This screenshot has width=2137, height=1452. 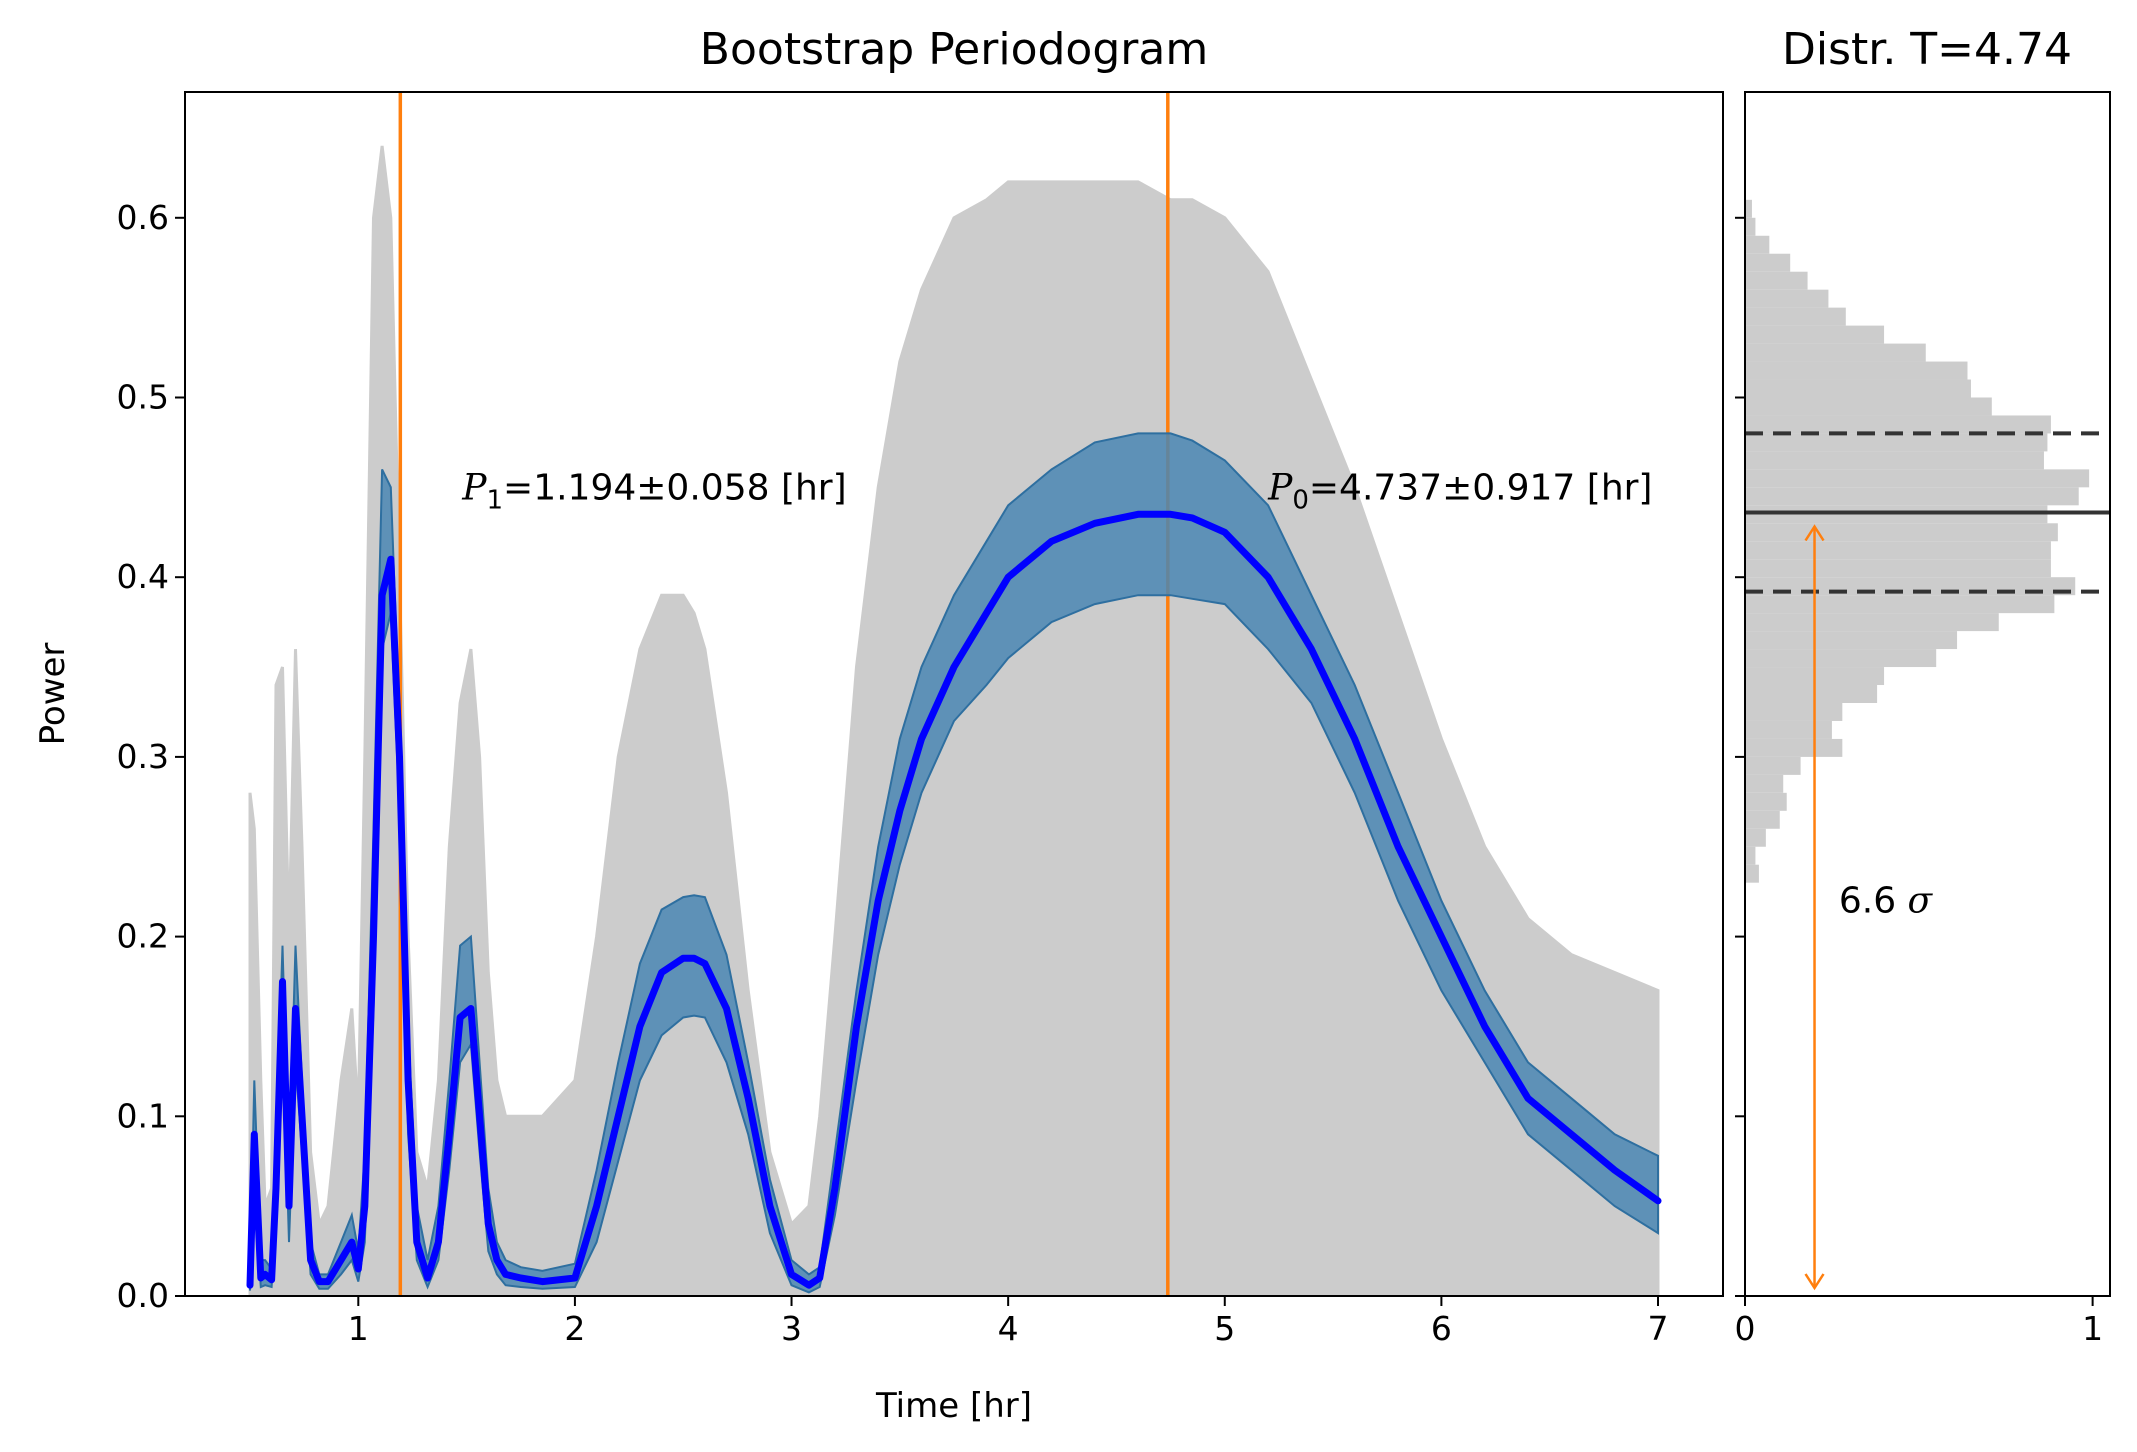 I want to click on y-axis-label: Power, so click(x=53, y=694).